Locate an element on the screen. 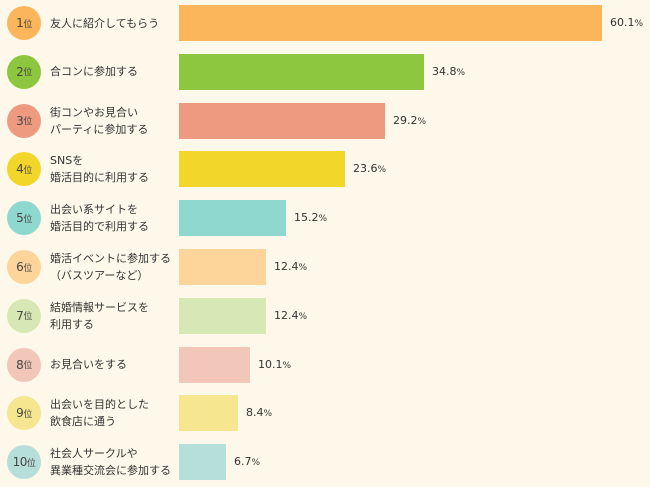 This screenshot has height=487, width=650. rank-badge: 10 位 is located at coordinates (24, 462).